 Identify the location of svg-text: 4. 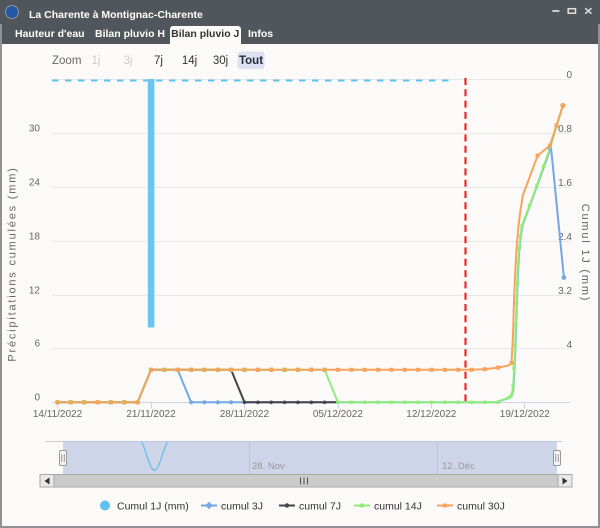
(569, 345).